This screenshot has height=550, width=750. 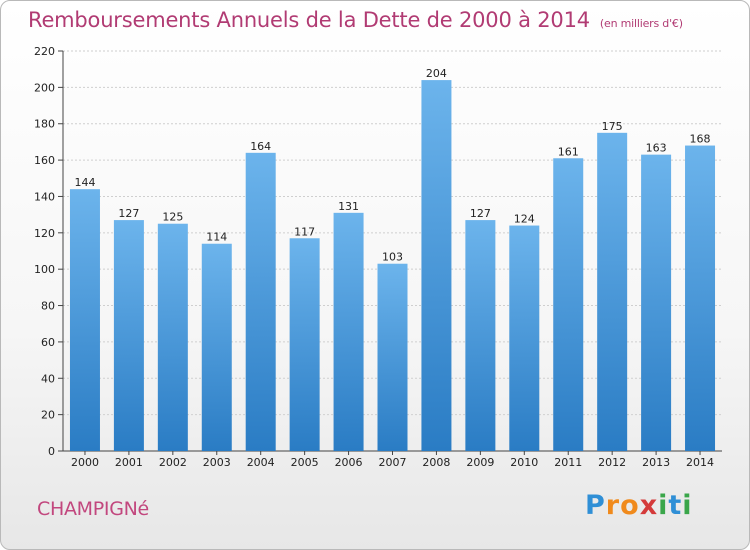 What do you see at coordinates (348, 206) in the screenshot?
I see `bar-value-label: 131` at bounding box center [348, 206].